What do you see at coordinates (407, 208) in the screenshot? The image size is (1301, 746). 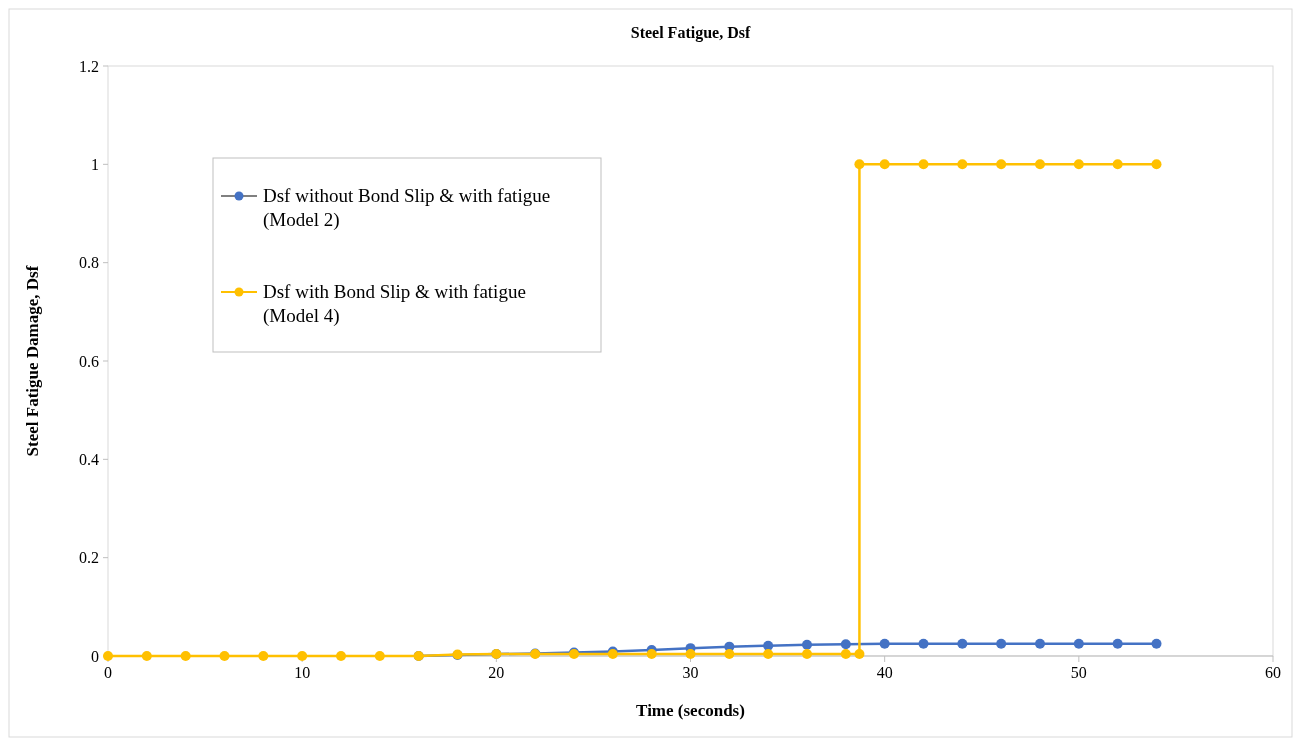 I see `legend-label: Dsf without Bond Slip & with fatigue (Model 2)` at bounding box center [407, 208].